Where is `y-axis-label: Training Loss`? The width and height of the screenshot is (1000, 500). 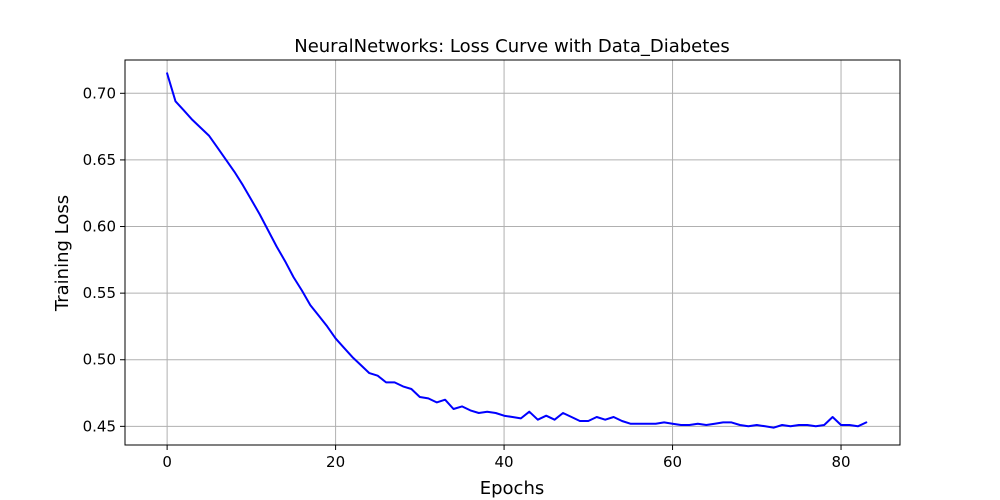 y-axis-label: Training Loss is located at coordinates (62, 253).